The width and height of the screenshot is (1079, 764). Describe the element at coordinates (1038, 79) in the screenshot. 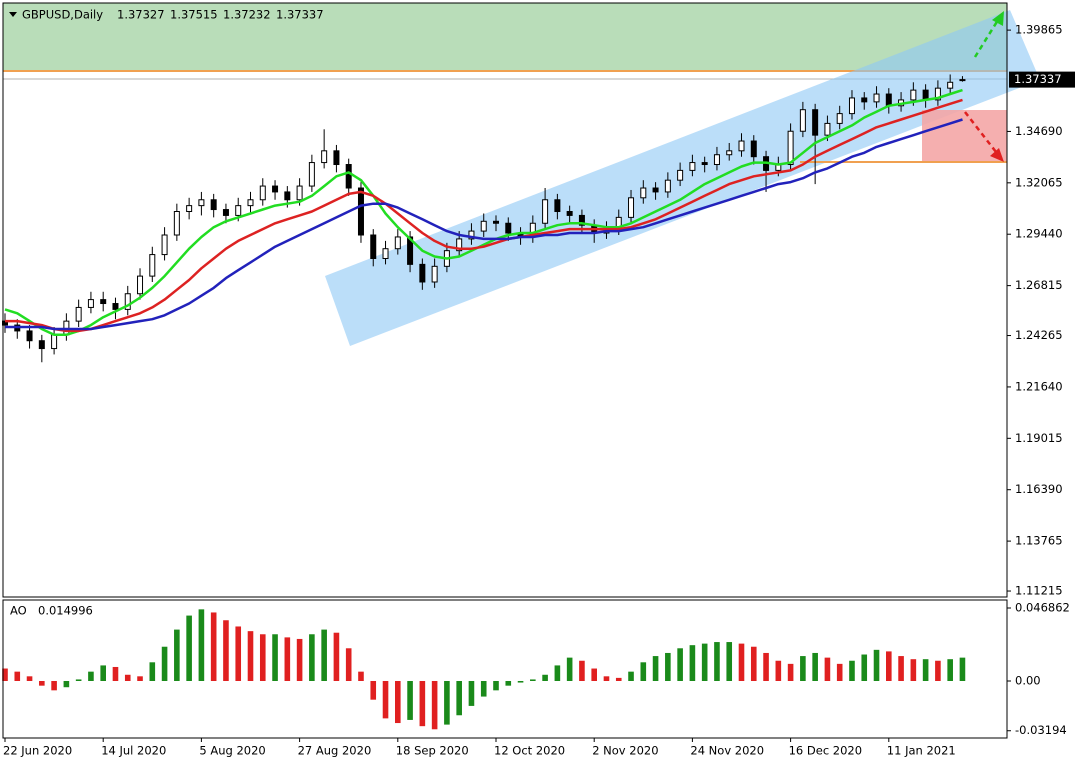

I see `last-price-label: 1.37337` at that location.